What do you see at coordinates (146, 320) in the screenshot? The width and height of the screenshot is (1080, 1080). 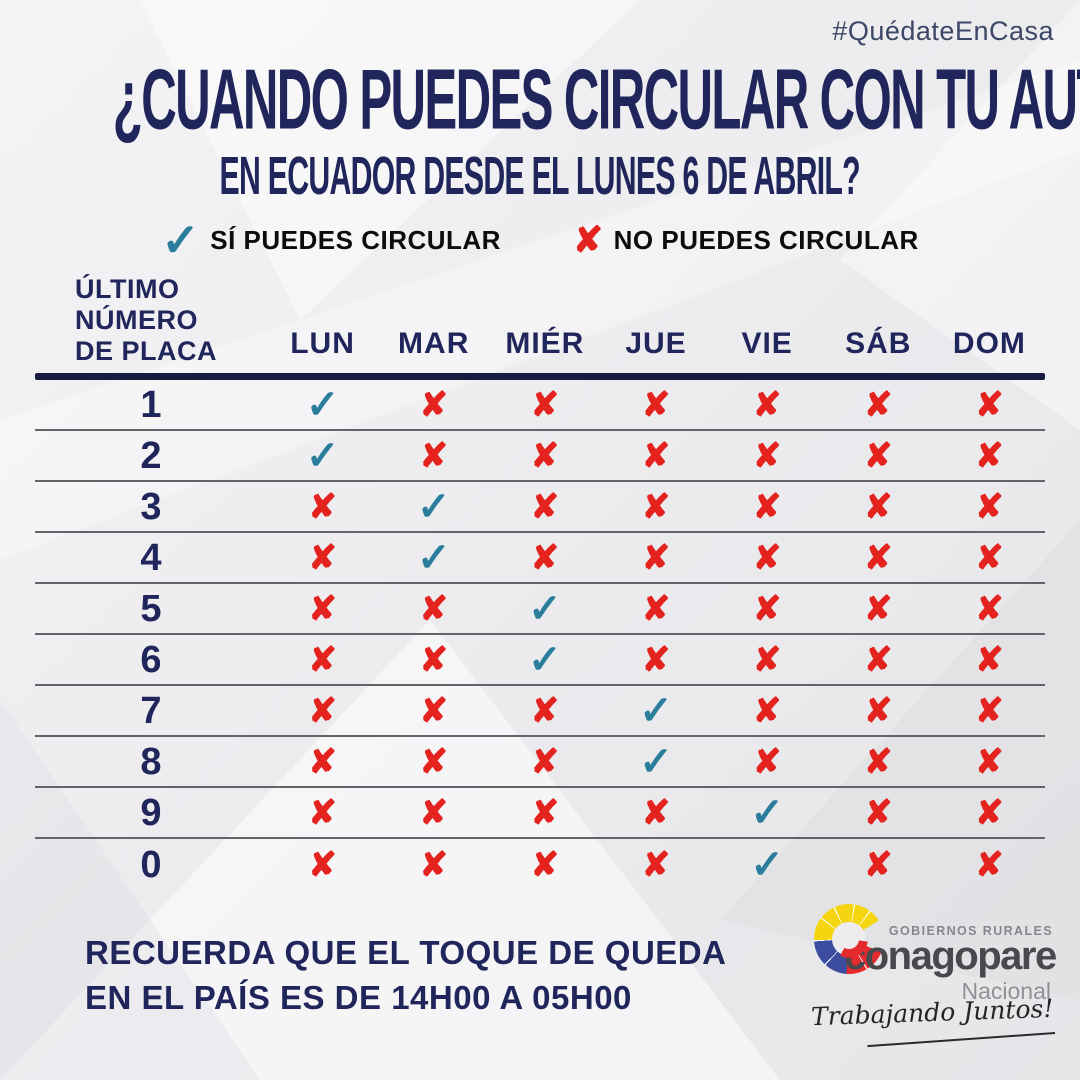 I see `corner-label: ÚLTIMO NÚMERO DE PLACA` at bounding box center [146, 320].